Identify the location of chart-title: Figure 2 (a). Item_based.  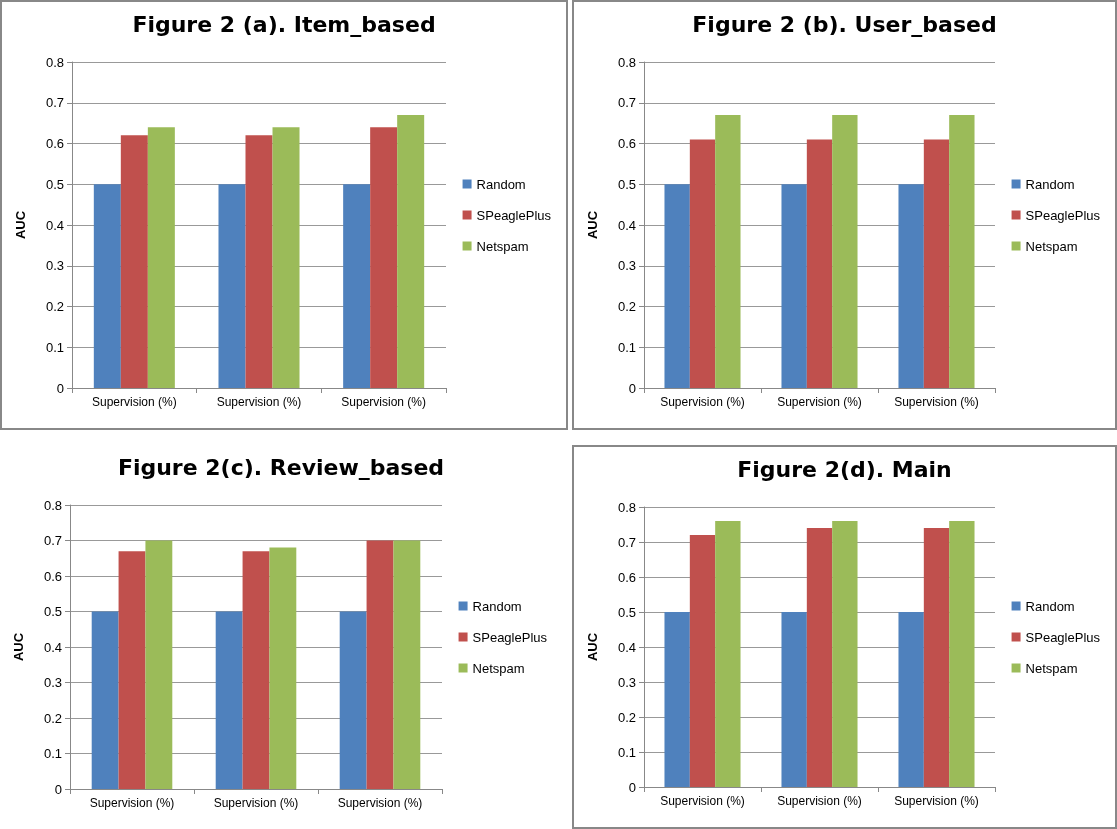
(284, 24).